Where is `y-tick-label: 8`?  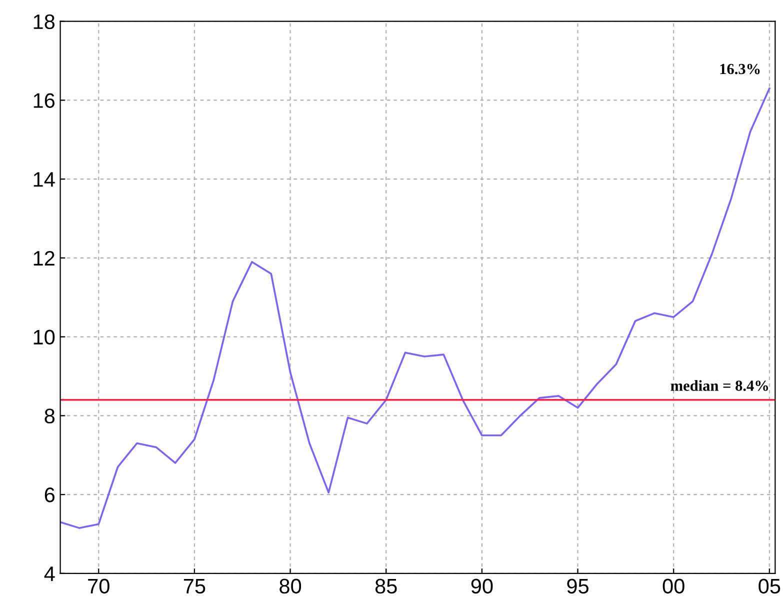 y-tick-label: 8 is located at coordinates (49, 416).